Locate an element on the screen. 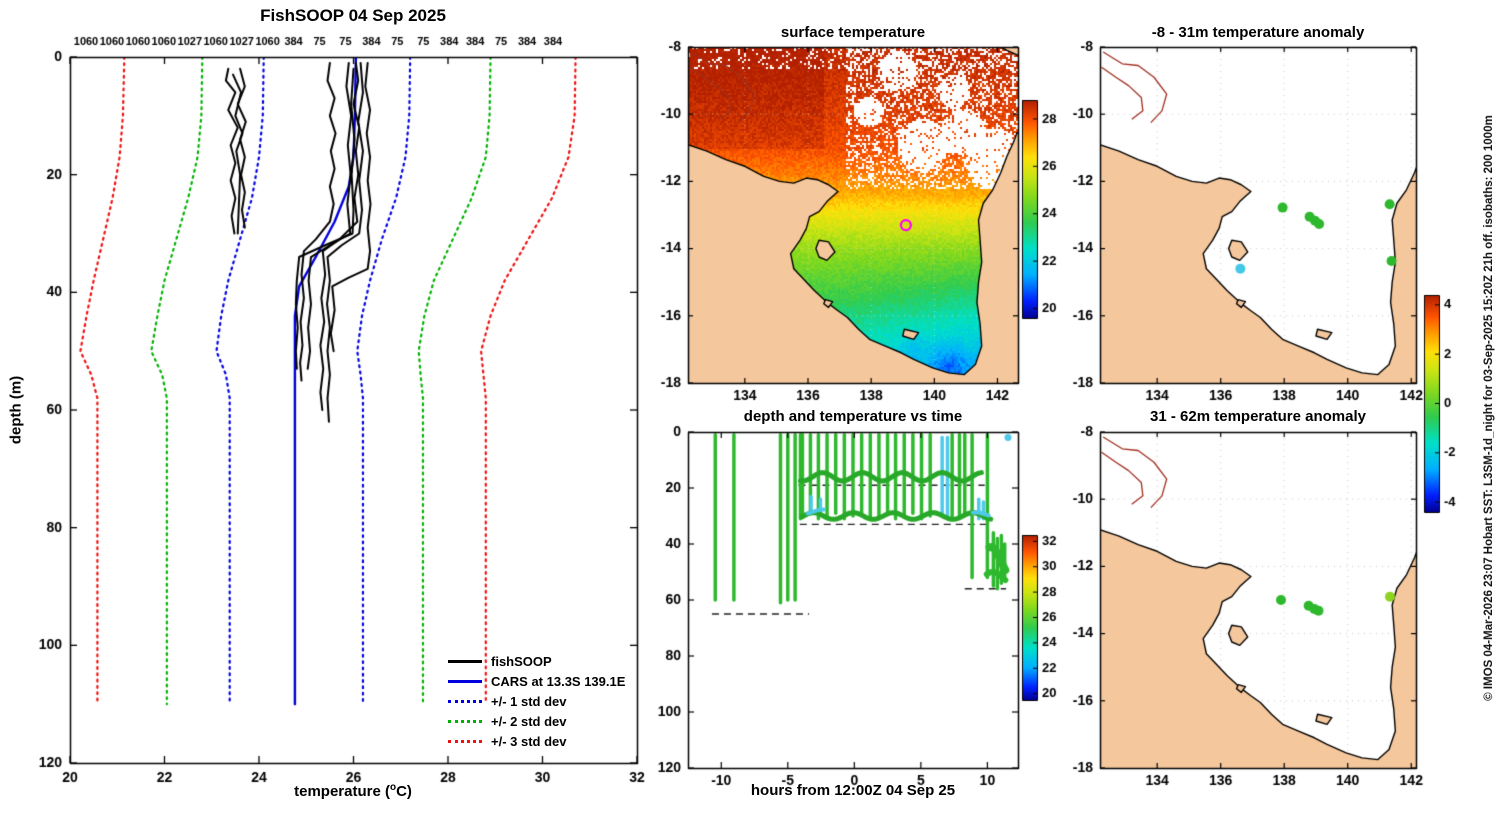  anomaly-upper-title: -8 - 31m temperature anomaly is located at coordinates (1258, 32).